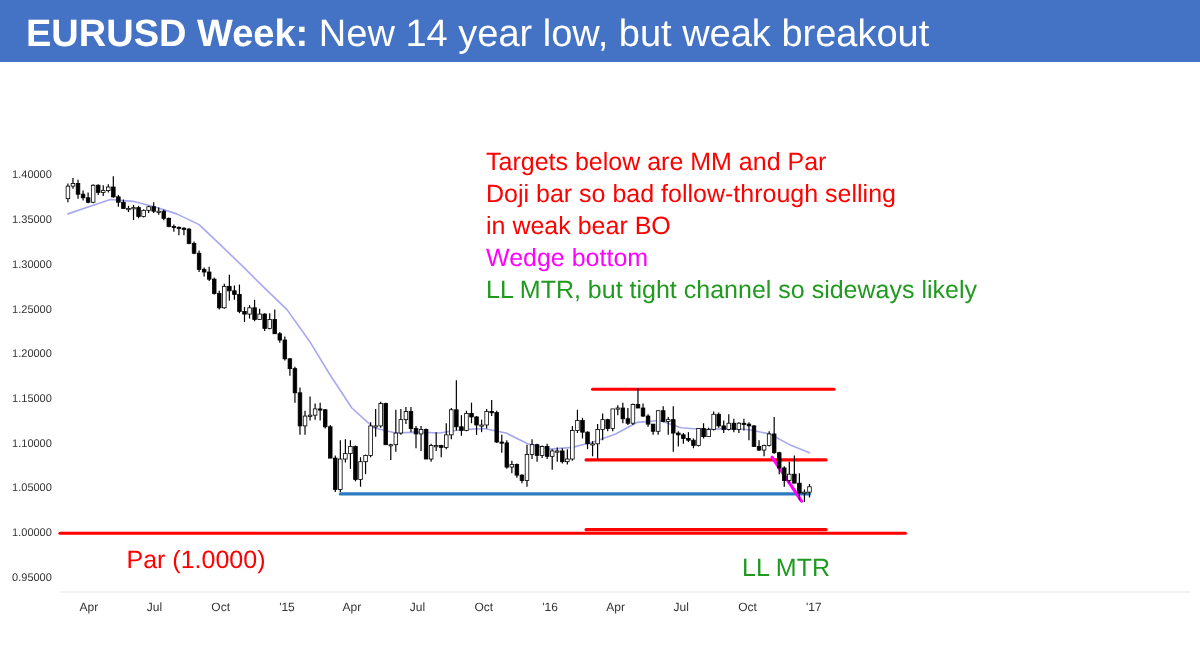 The height and width of the screenshot is (672, 1200). Describe the element at coordinates (732, 290) in the screenshot. I see `annotation: LL MTR, but tight channel so sideways likely` at that location.